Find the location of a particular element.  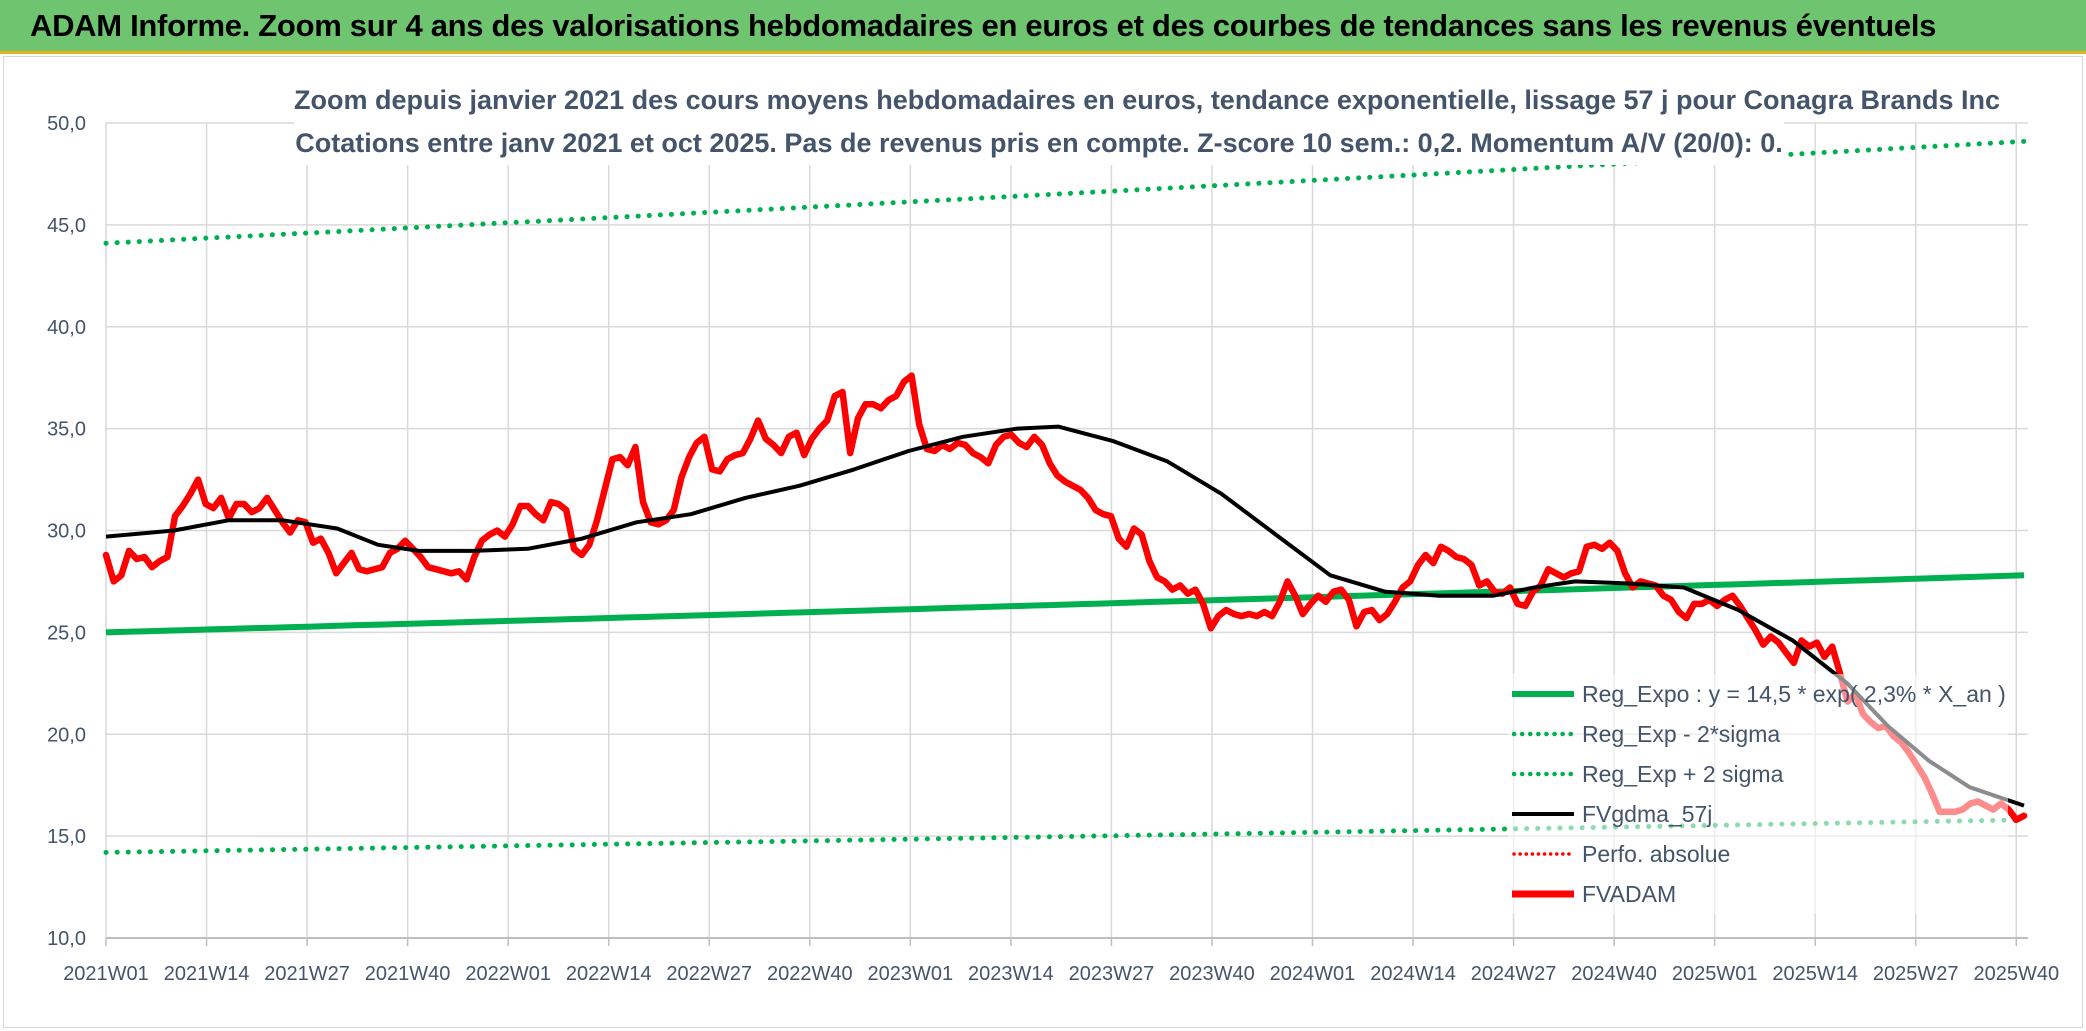

x-tick-label: 2025W01 is located at coordinates (1715, 974).